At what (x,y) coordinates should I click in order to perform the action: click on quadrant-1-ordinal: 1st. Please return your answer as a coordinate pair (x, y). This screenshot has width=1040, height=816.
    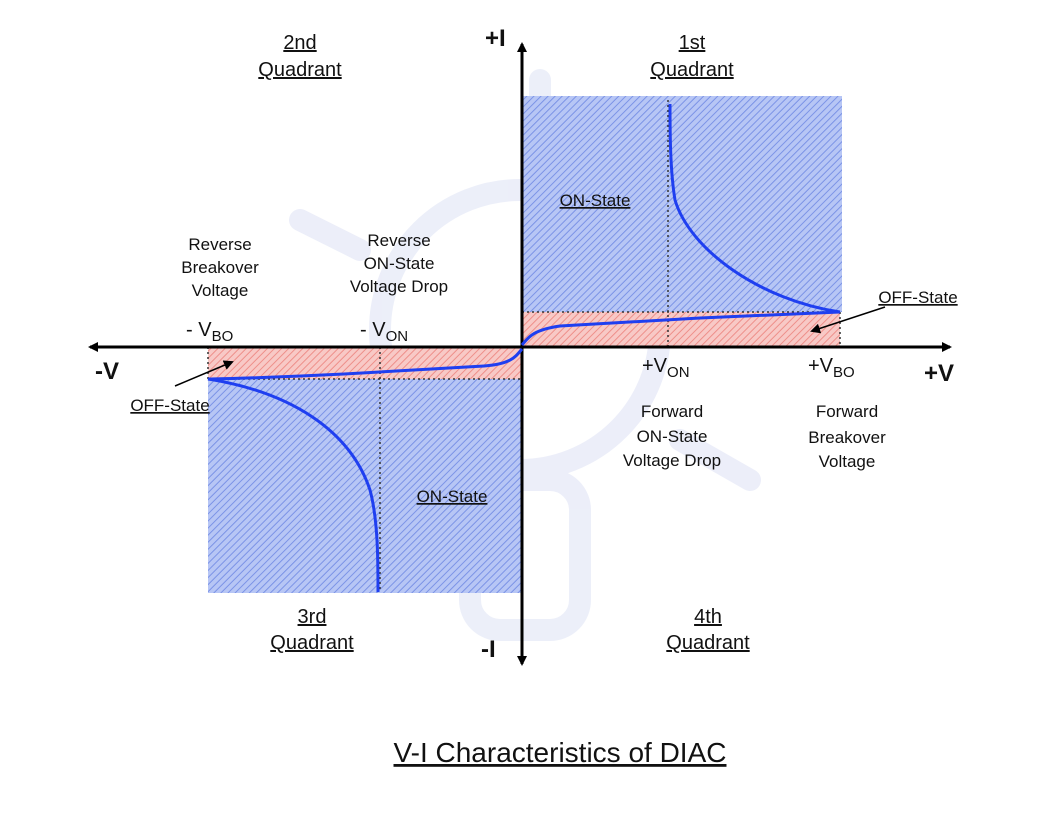
    Looking at the image, I should click on (692, 43).